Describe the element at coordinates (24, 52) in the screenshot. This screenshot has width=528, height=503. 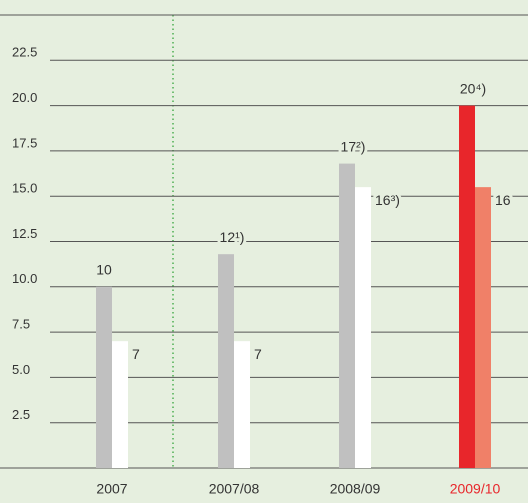
I see `y-tick-label: 22.5` at that location.